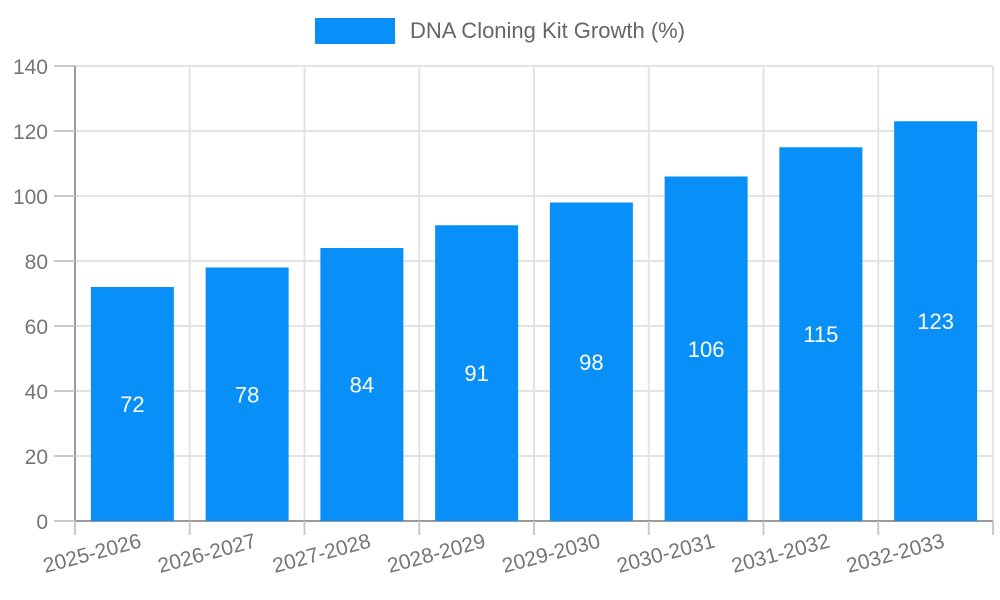  I want to click on legend-label: DNA Cloning Kit Growth (%), so click(547, 30).